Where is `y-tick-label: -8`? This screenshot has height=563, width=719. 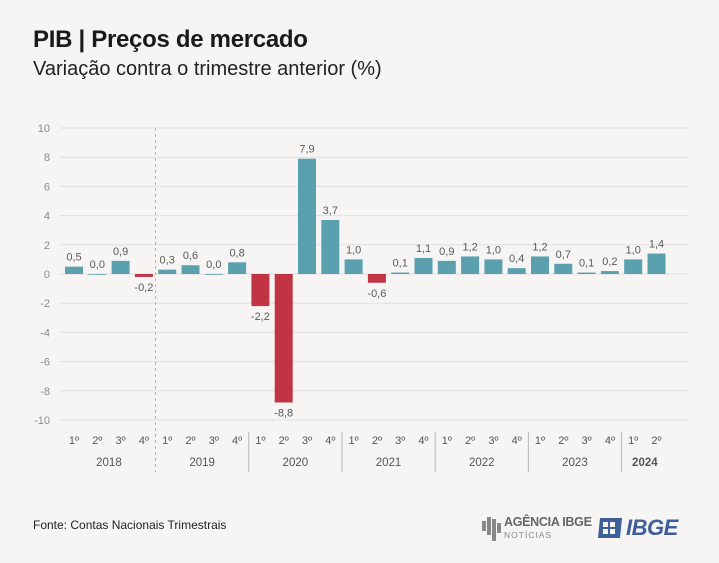
y-tick-label: -8 is located at coordinates (45, 392).